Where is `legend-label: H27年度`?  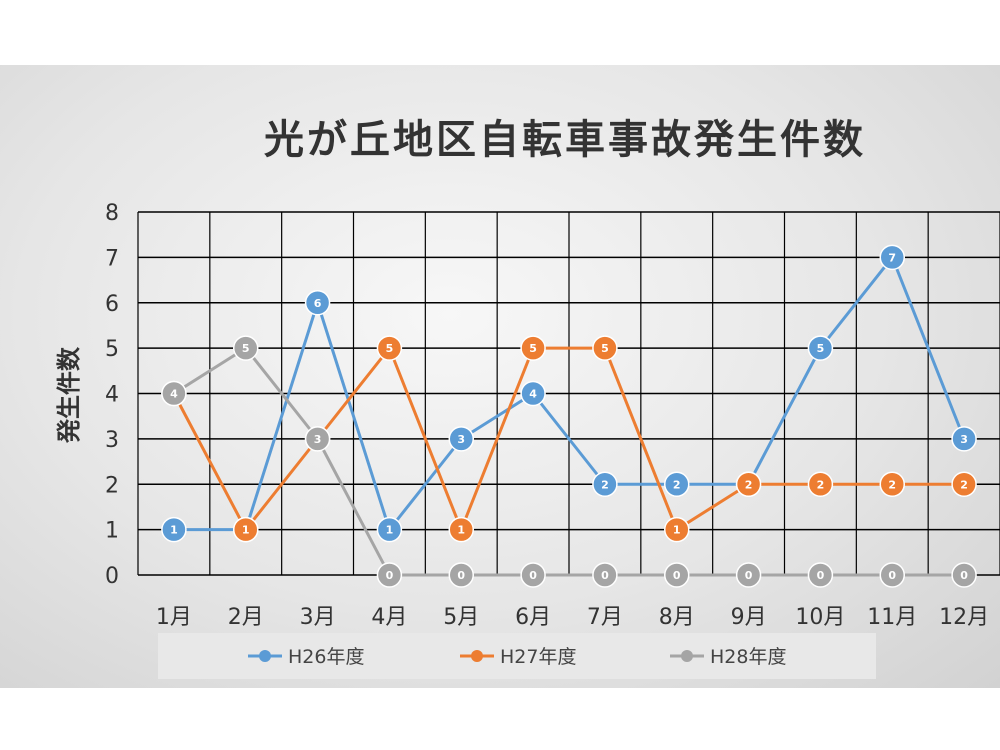 legend-label: H27年度 is located at coordinates (538, 657).